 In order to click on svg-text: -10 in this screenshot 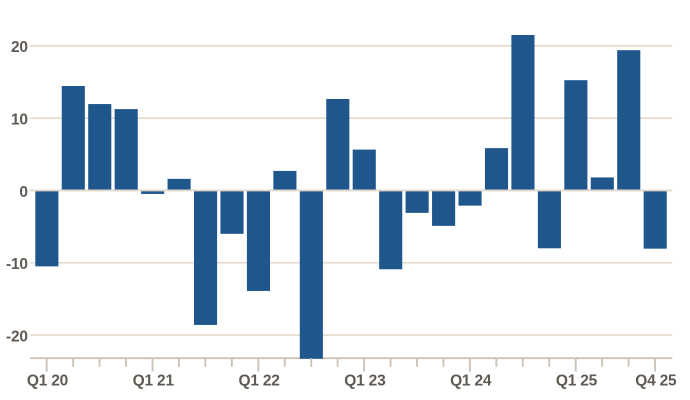, I will do `click(17, 264)`.